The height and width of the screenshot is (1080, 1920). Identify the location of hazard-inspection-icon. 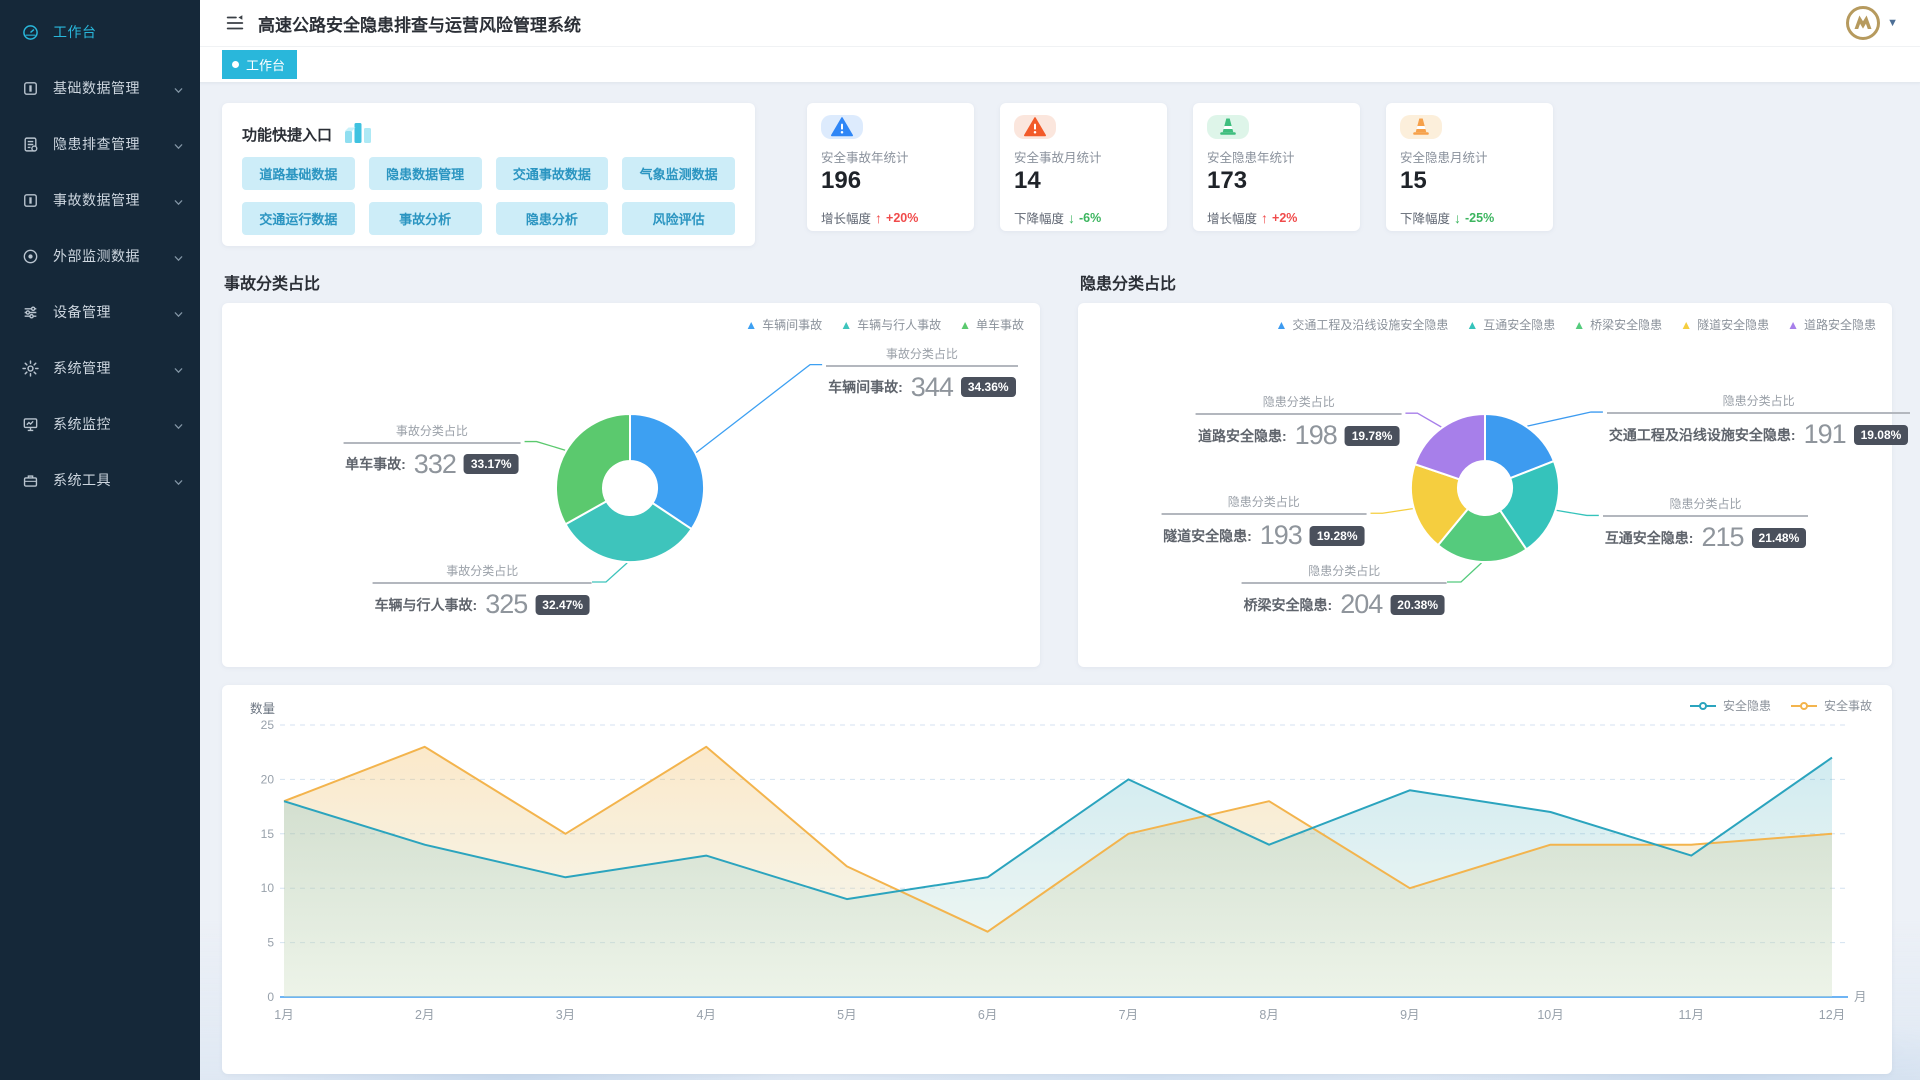
(30, 144).